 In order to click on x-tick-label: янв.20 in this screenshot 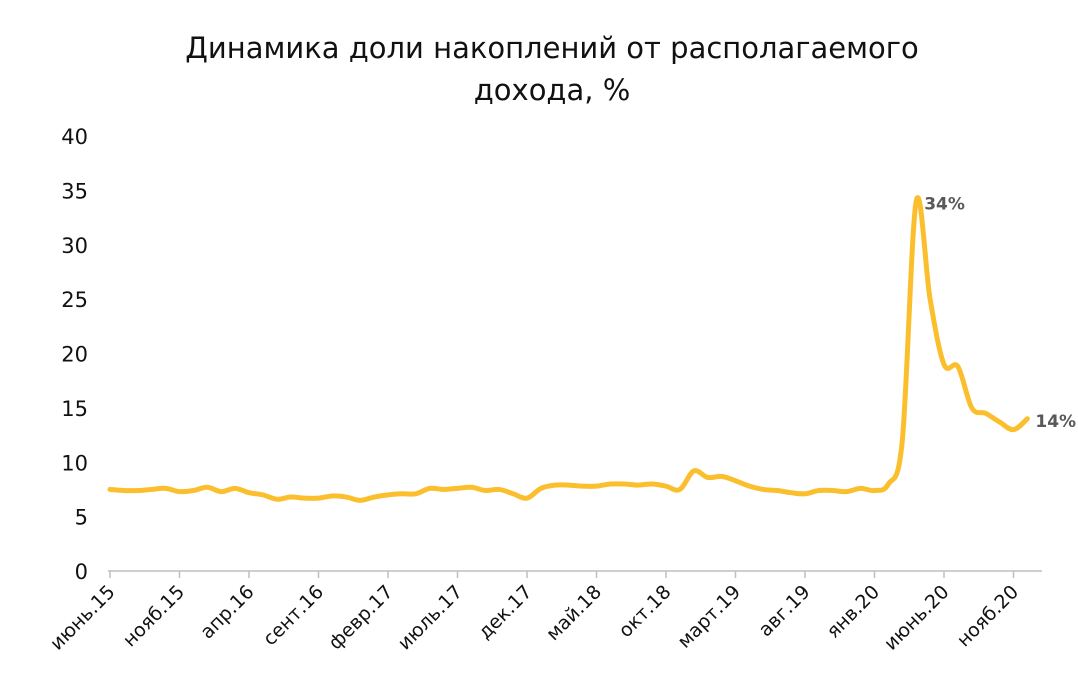, I will do `click(853, 612)`.